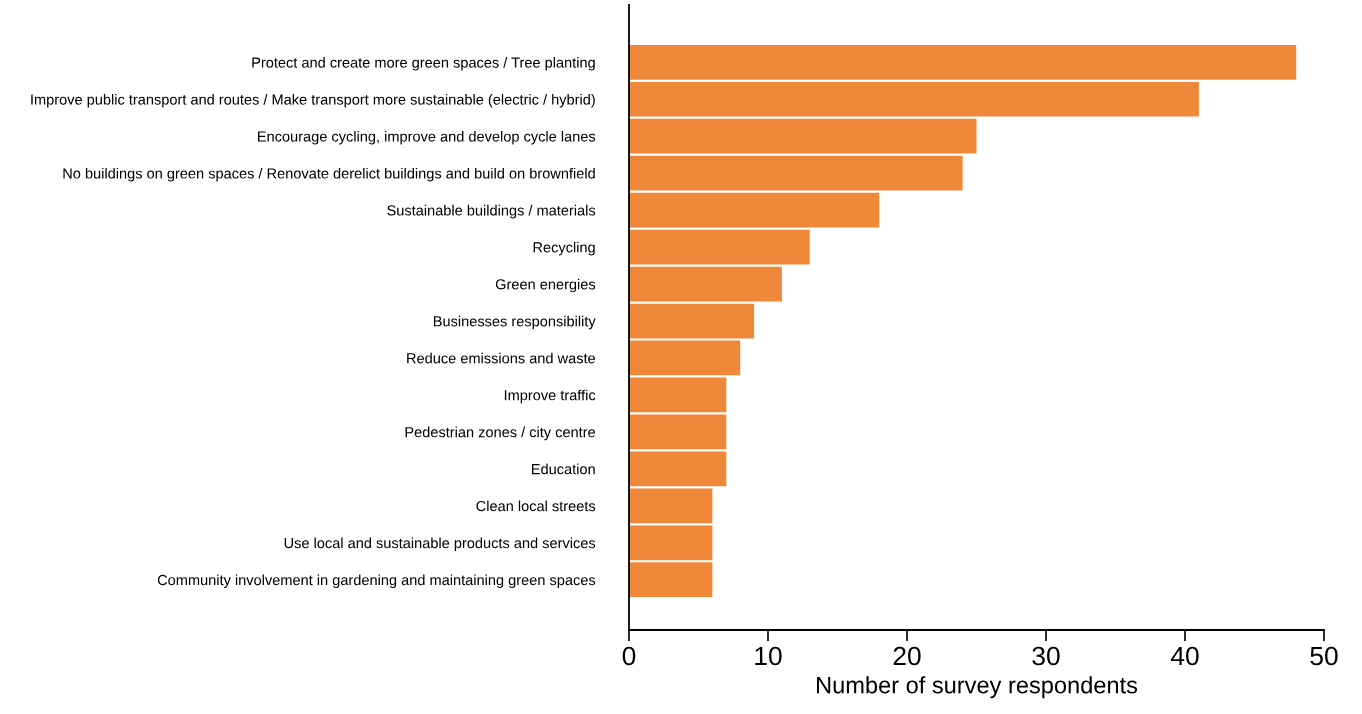  I want to click on y-tick-label: Protect and create more green spaces / Tree planting, so click(423, 64).